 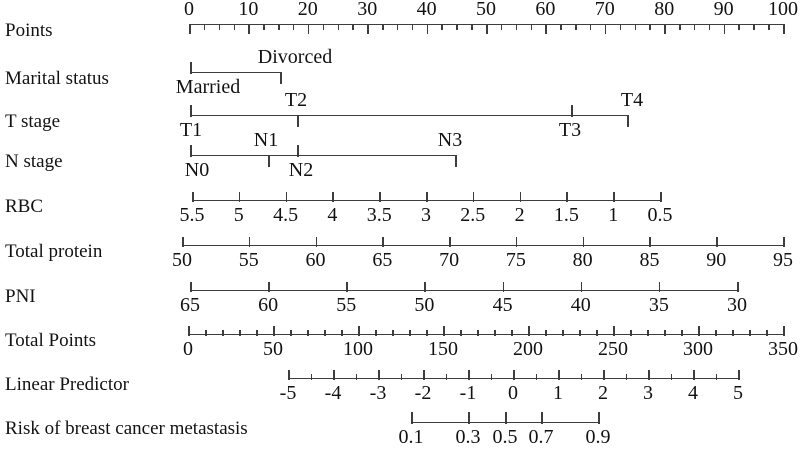 I want to click on n-stage-tick-label: N1, so click(x=266, y=140).